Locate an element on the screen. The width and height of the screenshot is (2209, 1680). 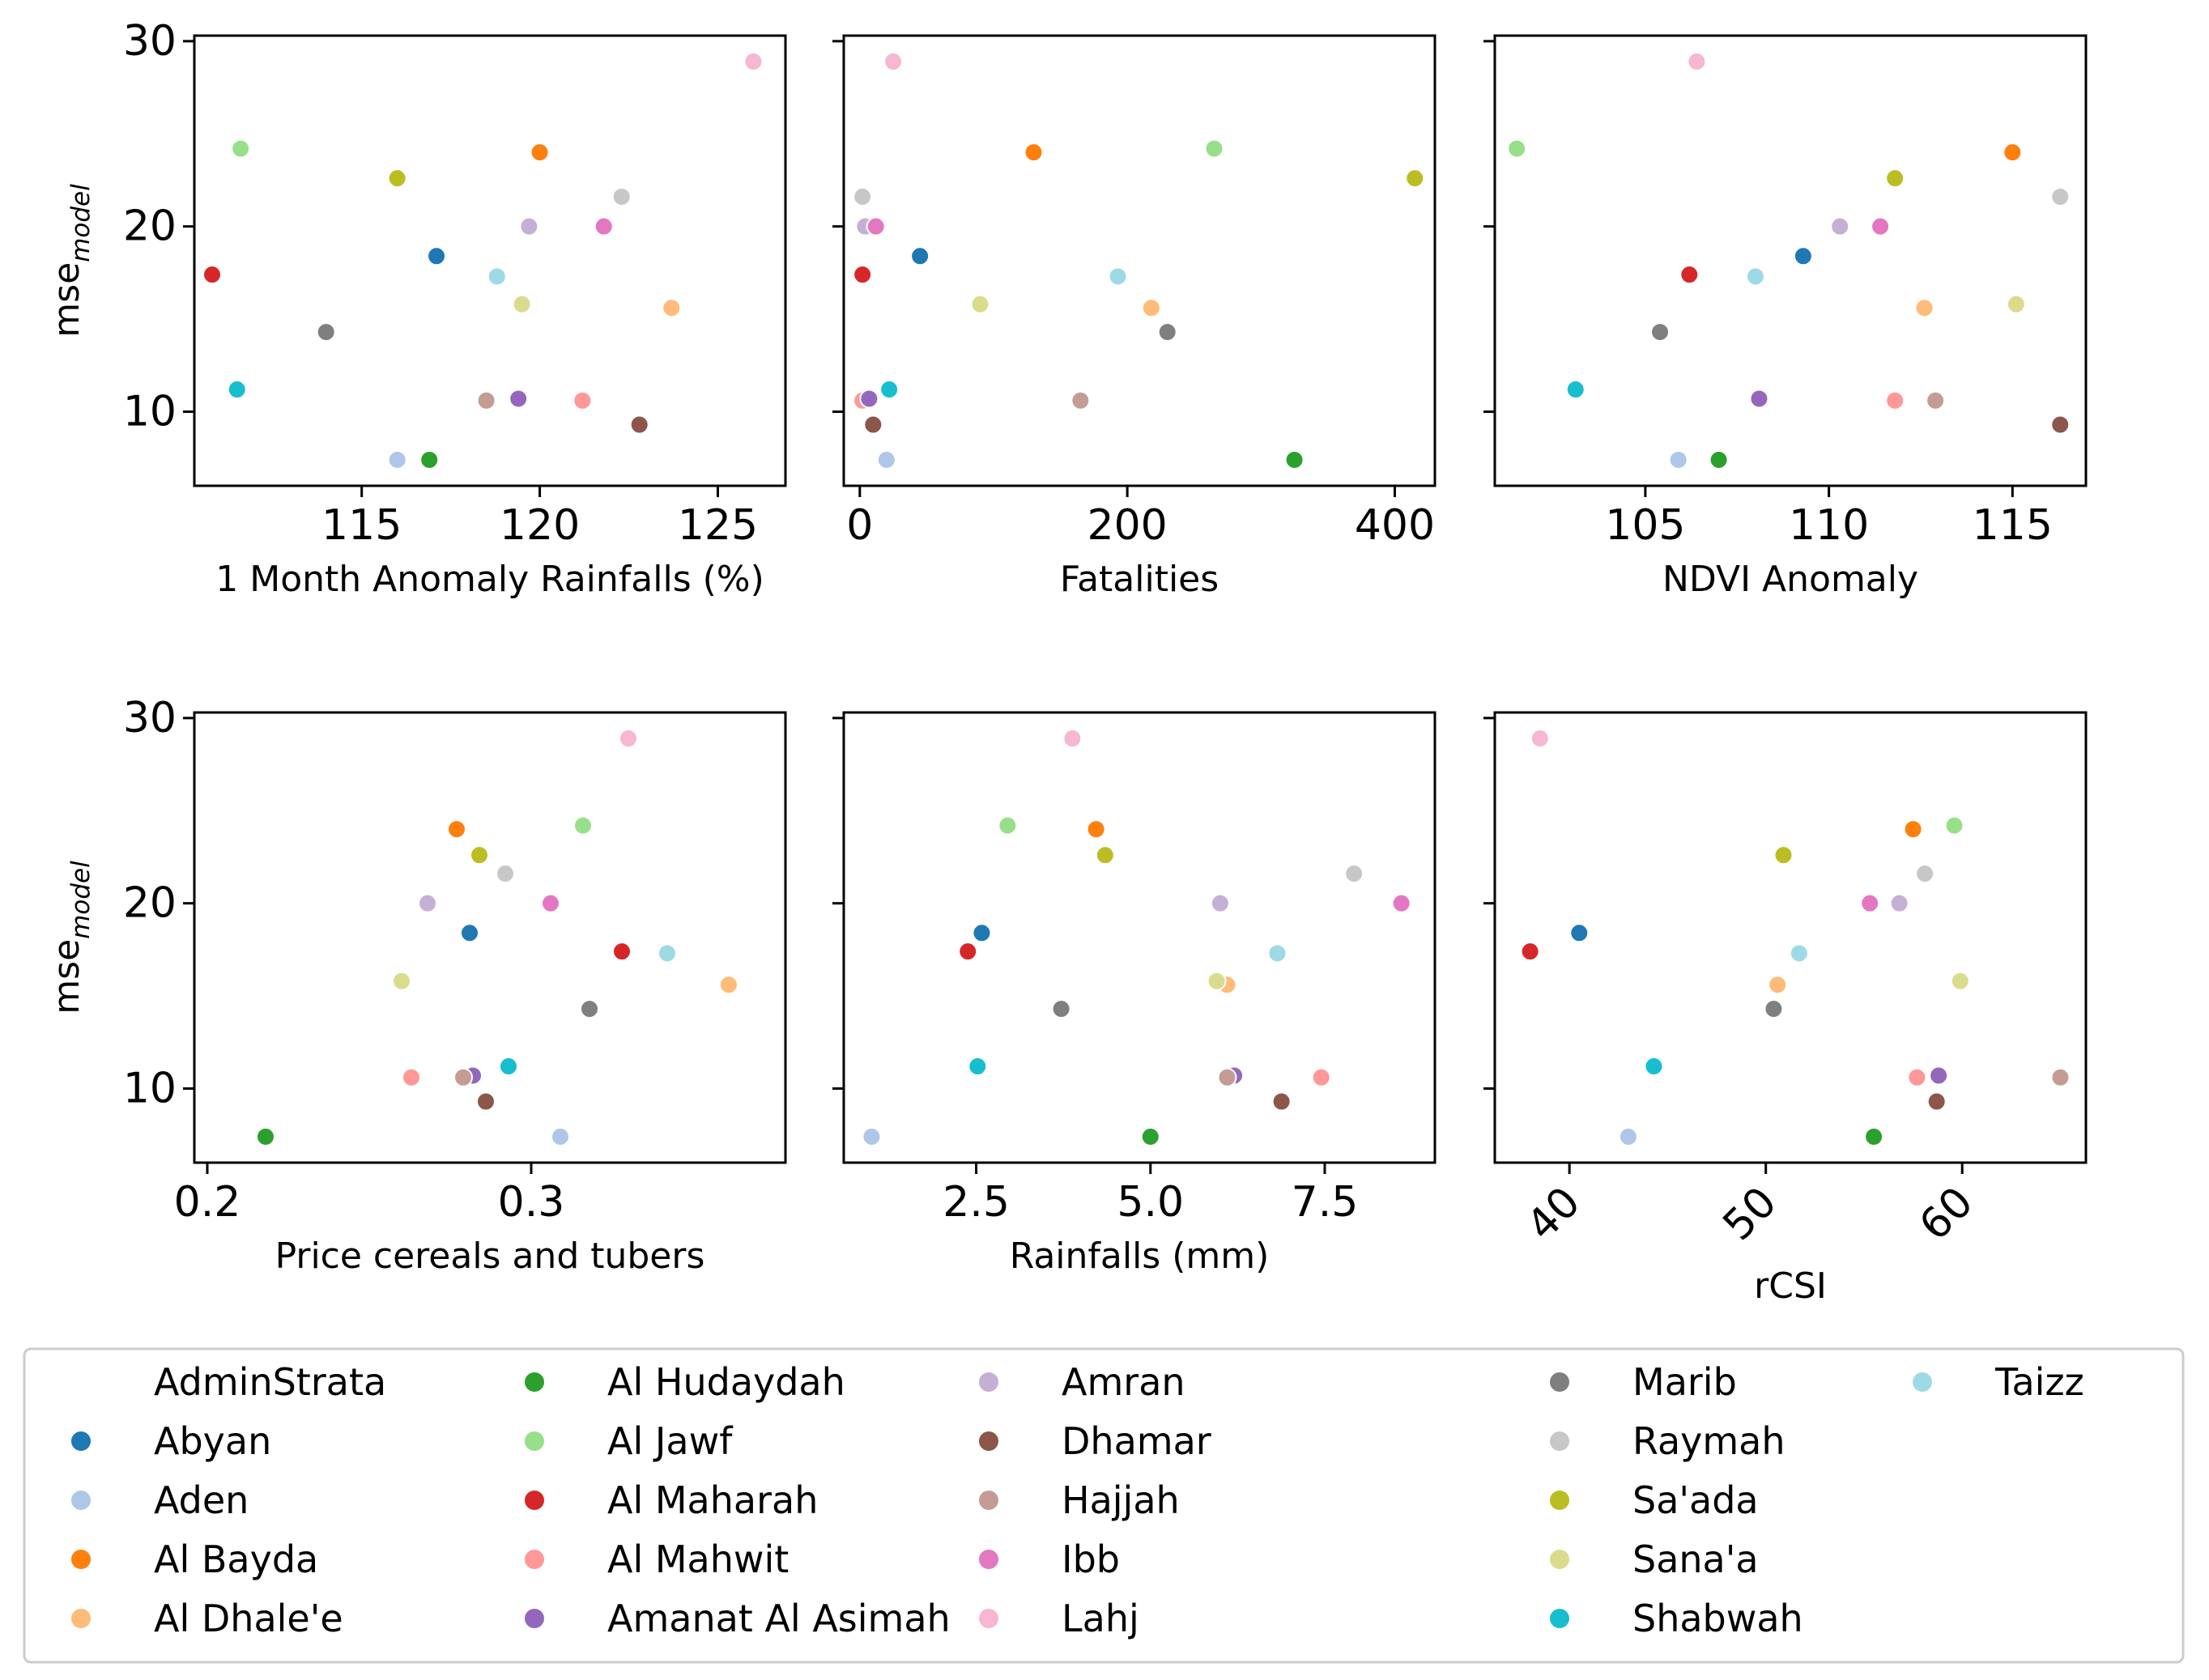
legend-entry-al-hudaydah: Al Hudaydah is located at coordinates (684, 1382).